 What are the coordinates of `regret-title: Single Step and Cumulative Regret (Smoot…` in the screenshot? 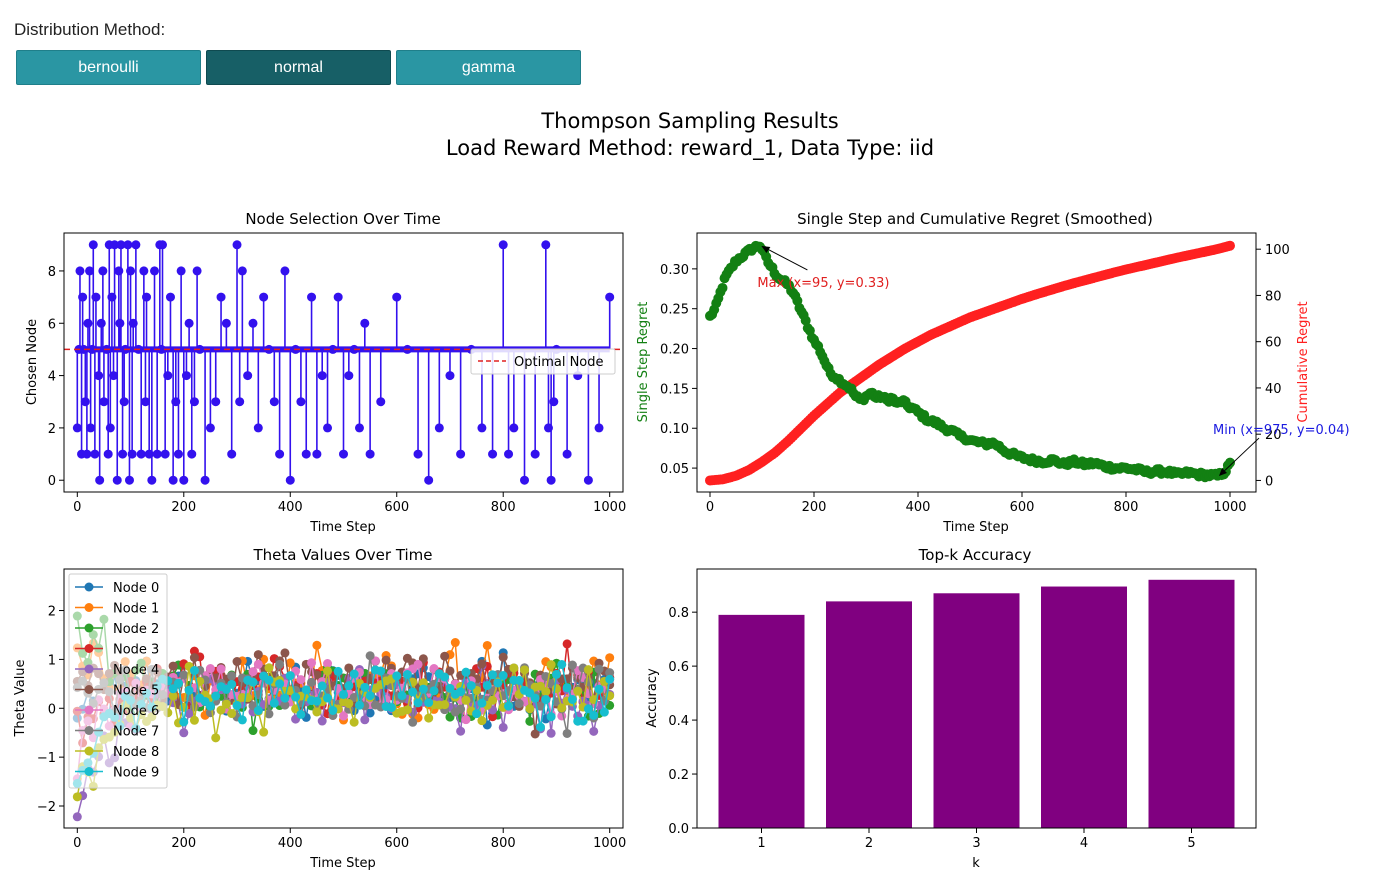 It's located at (975, 219).